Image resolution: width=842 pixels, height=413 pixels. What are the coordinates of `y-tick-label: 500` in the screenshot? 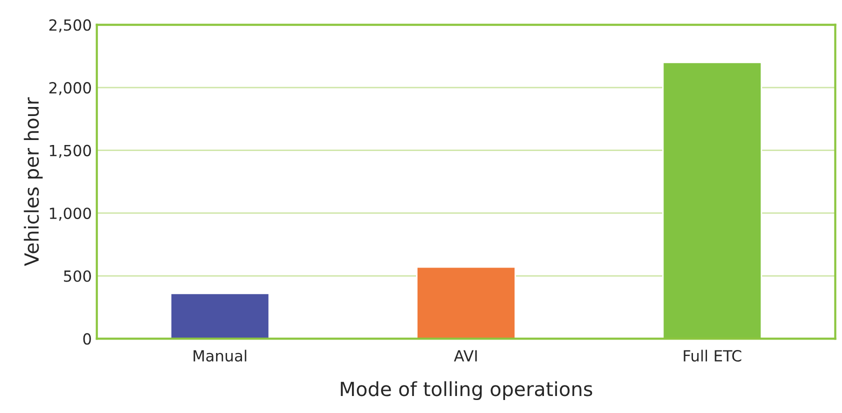 It's located at (77, 276).